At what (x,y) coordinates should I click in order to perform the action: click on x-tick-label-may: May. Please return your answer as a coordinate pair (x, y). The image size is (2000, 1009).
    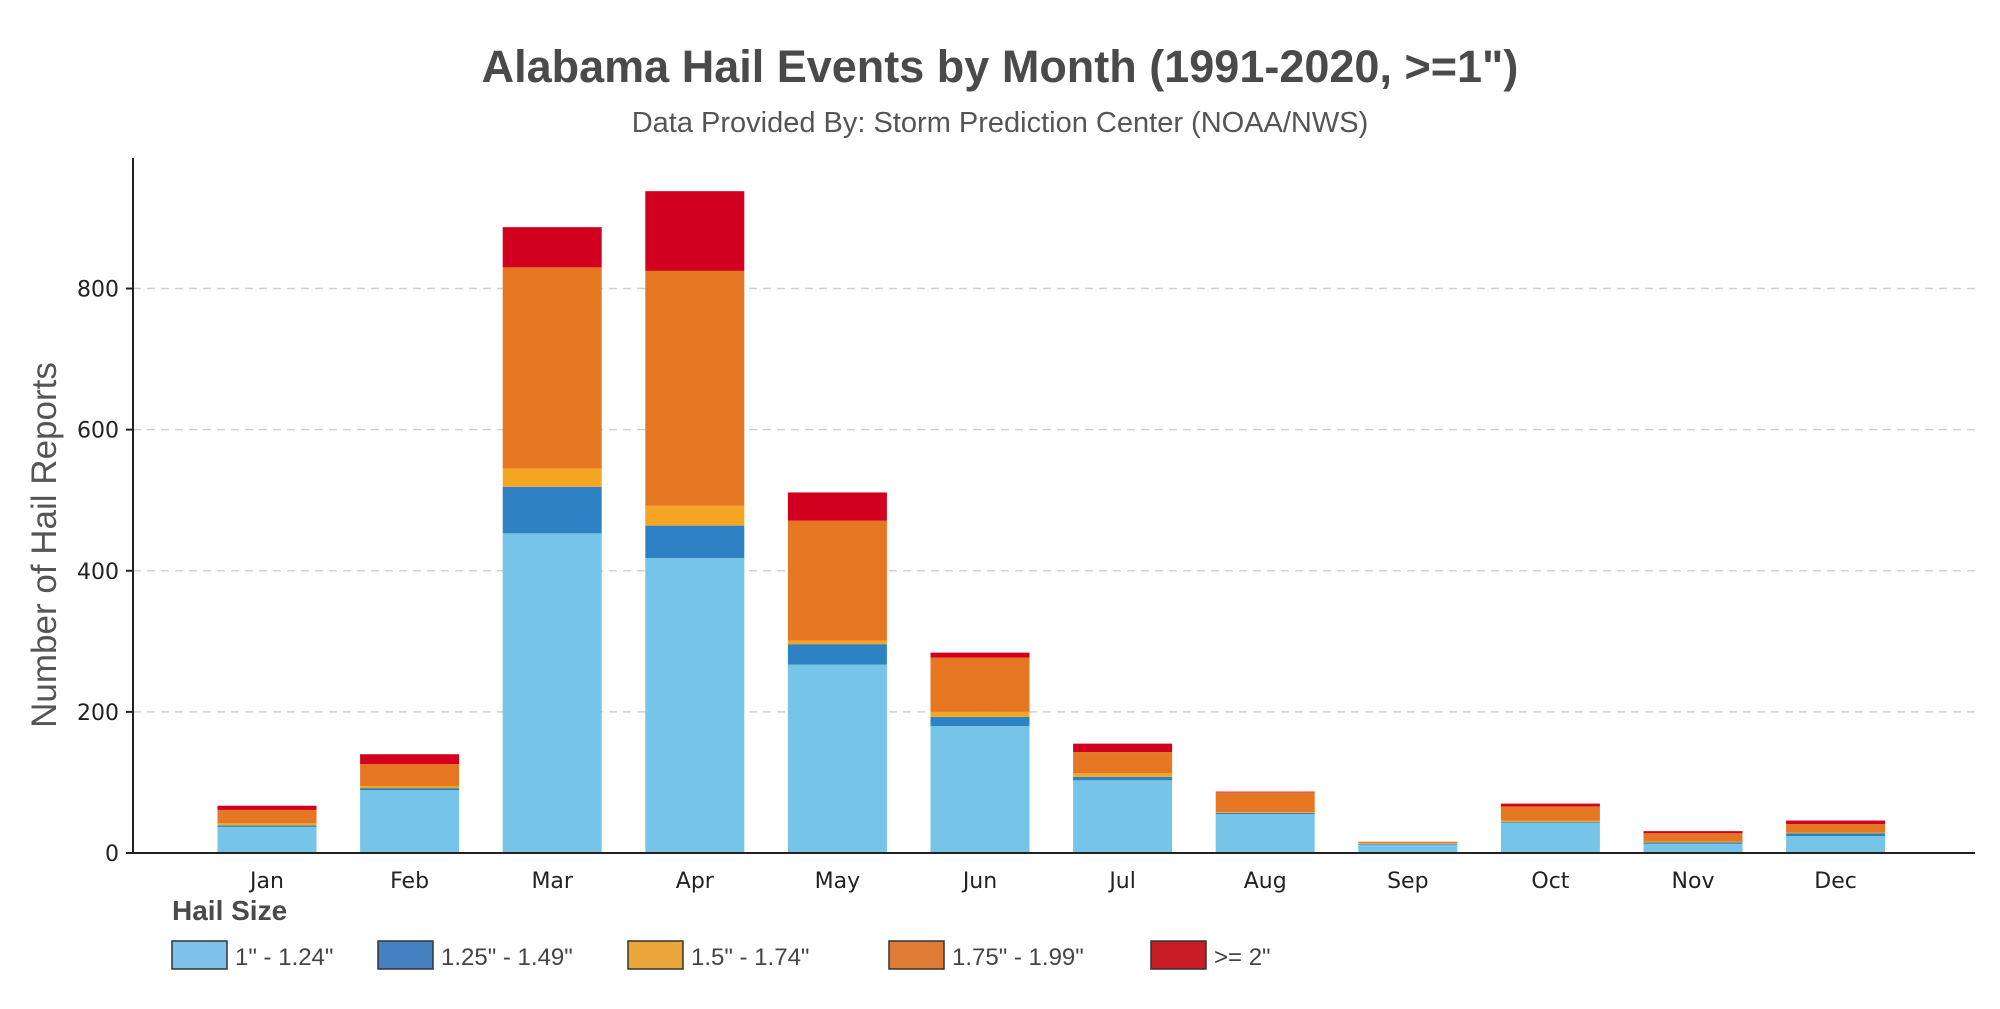
    Looking at the image, I should click on (837, 881).